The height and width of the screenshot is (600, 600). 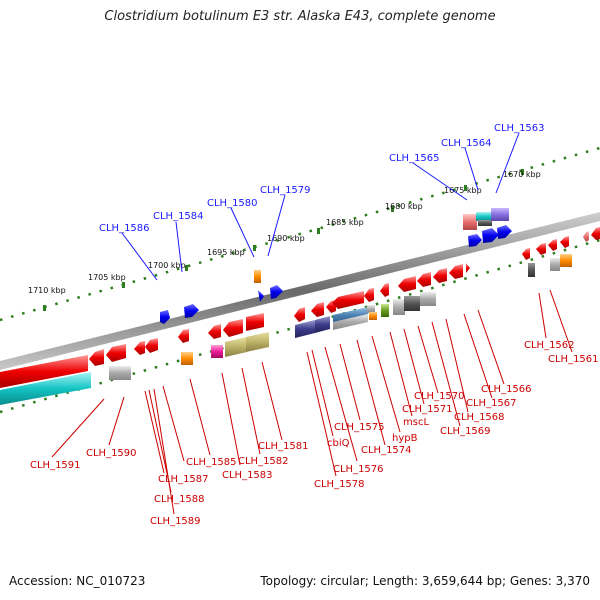 What do you see at coordinates (183, 479) in the screenshot?
I see `lower-label-2: CLH_1587` at bounding box center [183, 479].